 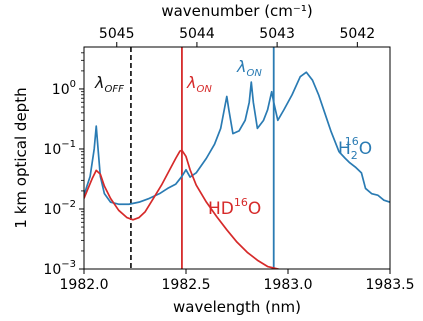 What do you see at coordinates (186, 285) in the screenshot?
I see `x-tick-label-1: 1982.5` at bounding box center [186, 285].